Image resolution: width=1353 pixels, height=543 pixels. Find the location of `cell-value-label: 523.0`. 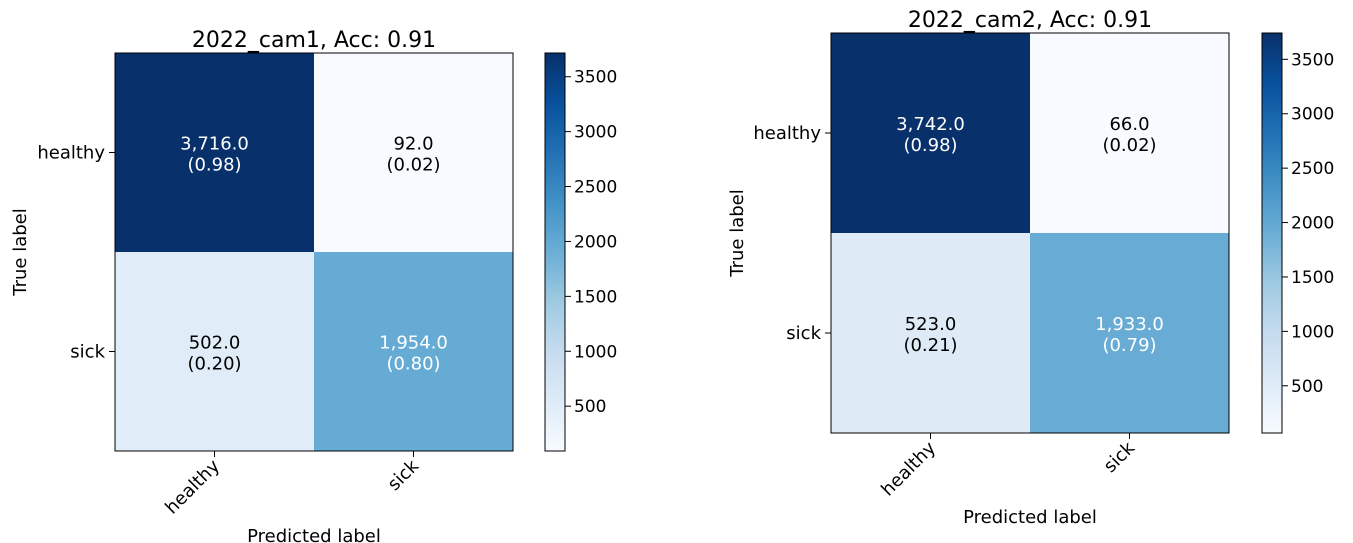

cell-value-label: 523.0 is located at coordinates (931, 324).